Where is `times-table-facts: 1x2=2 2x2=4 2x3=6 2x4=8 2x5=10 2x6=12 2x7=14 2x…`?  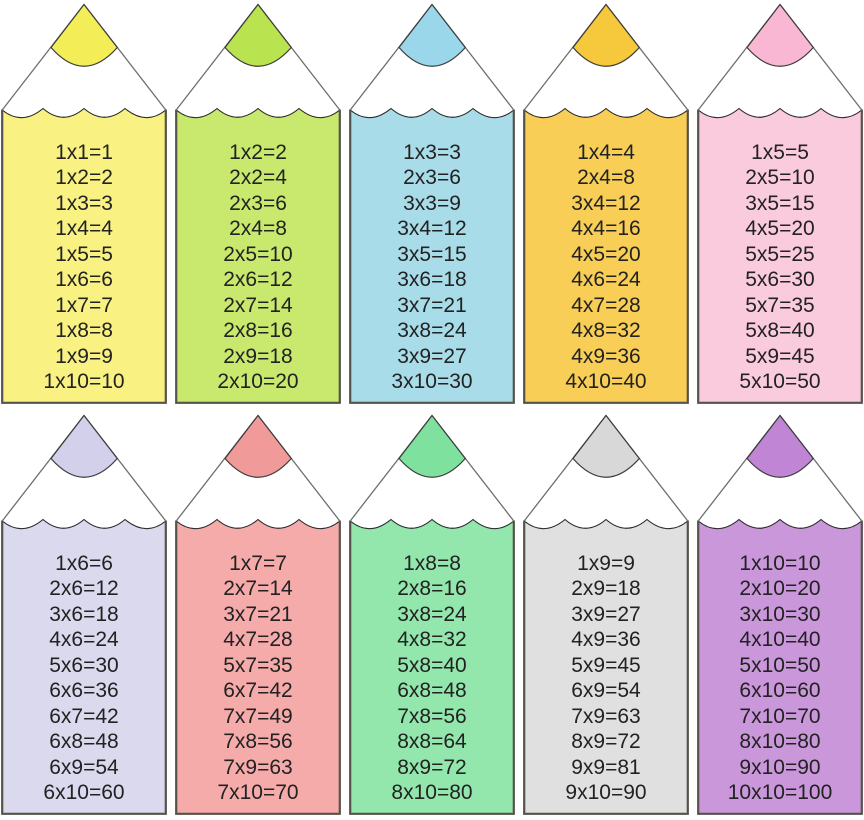
times-table-facts: 1x2=2 2x2=4 2x3=6 2x4=8 2x5=10 2x6=12 2x7=14 2x… is located at coordinates (258, 267).